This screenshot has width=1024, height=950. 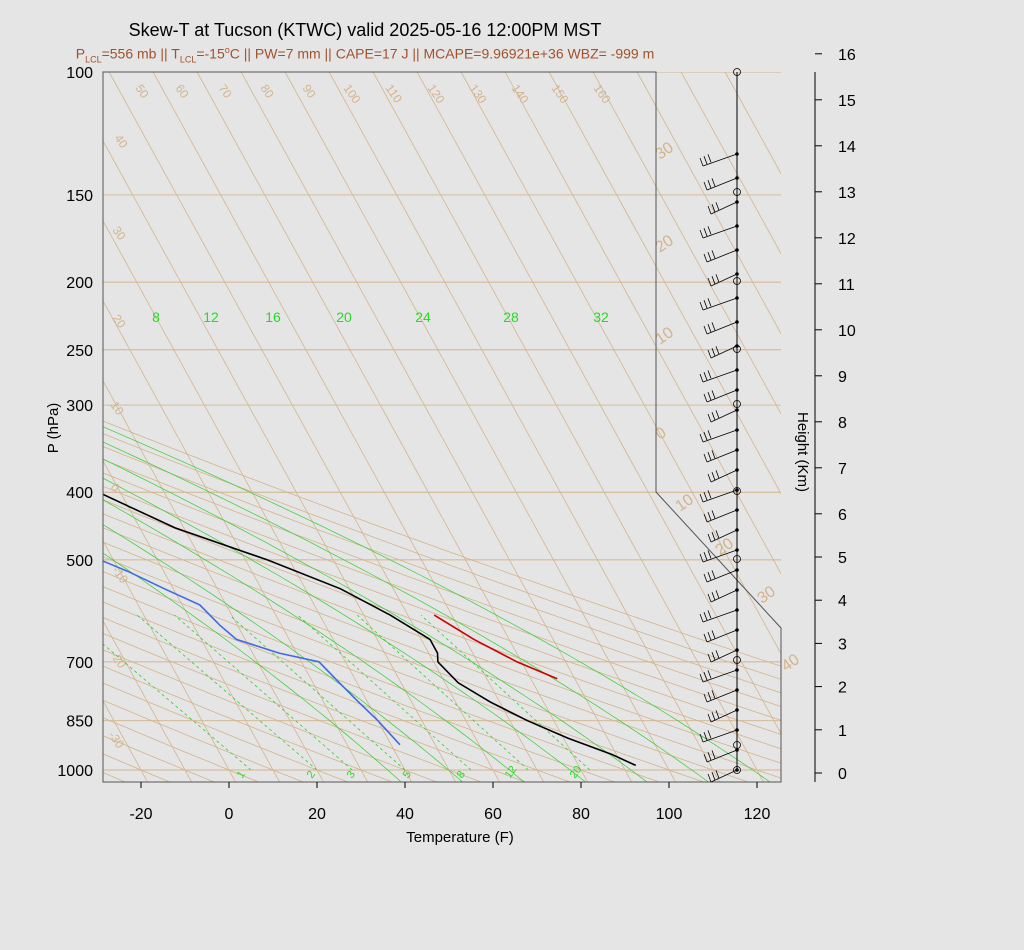 What do you see at coordinates (842, 774) in the screenshot?
I see `height-tick-label: 0` at bounding box center [842, 774].